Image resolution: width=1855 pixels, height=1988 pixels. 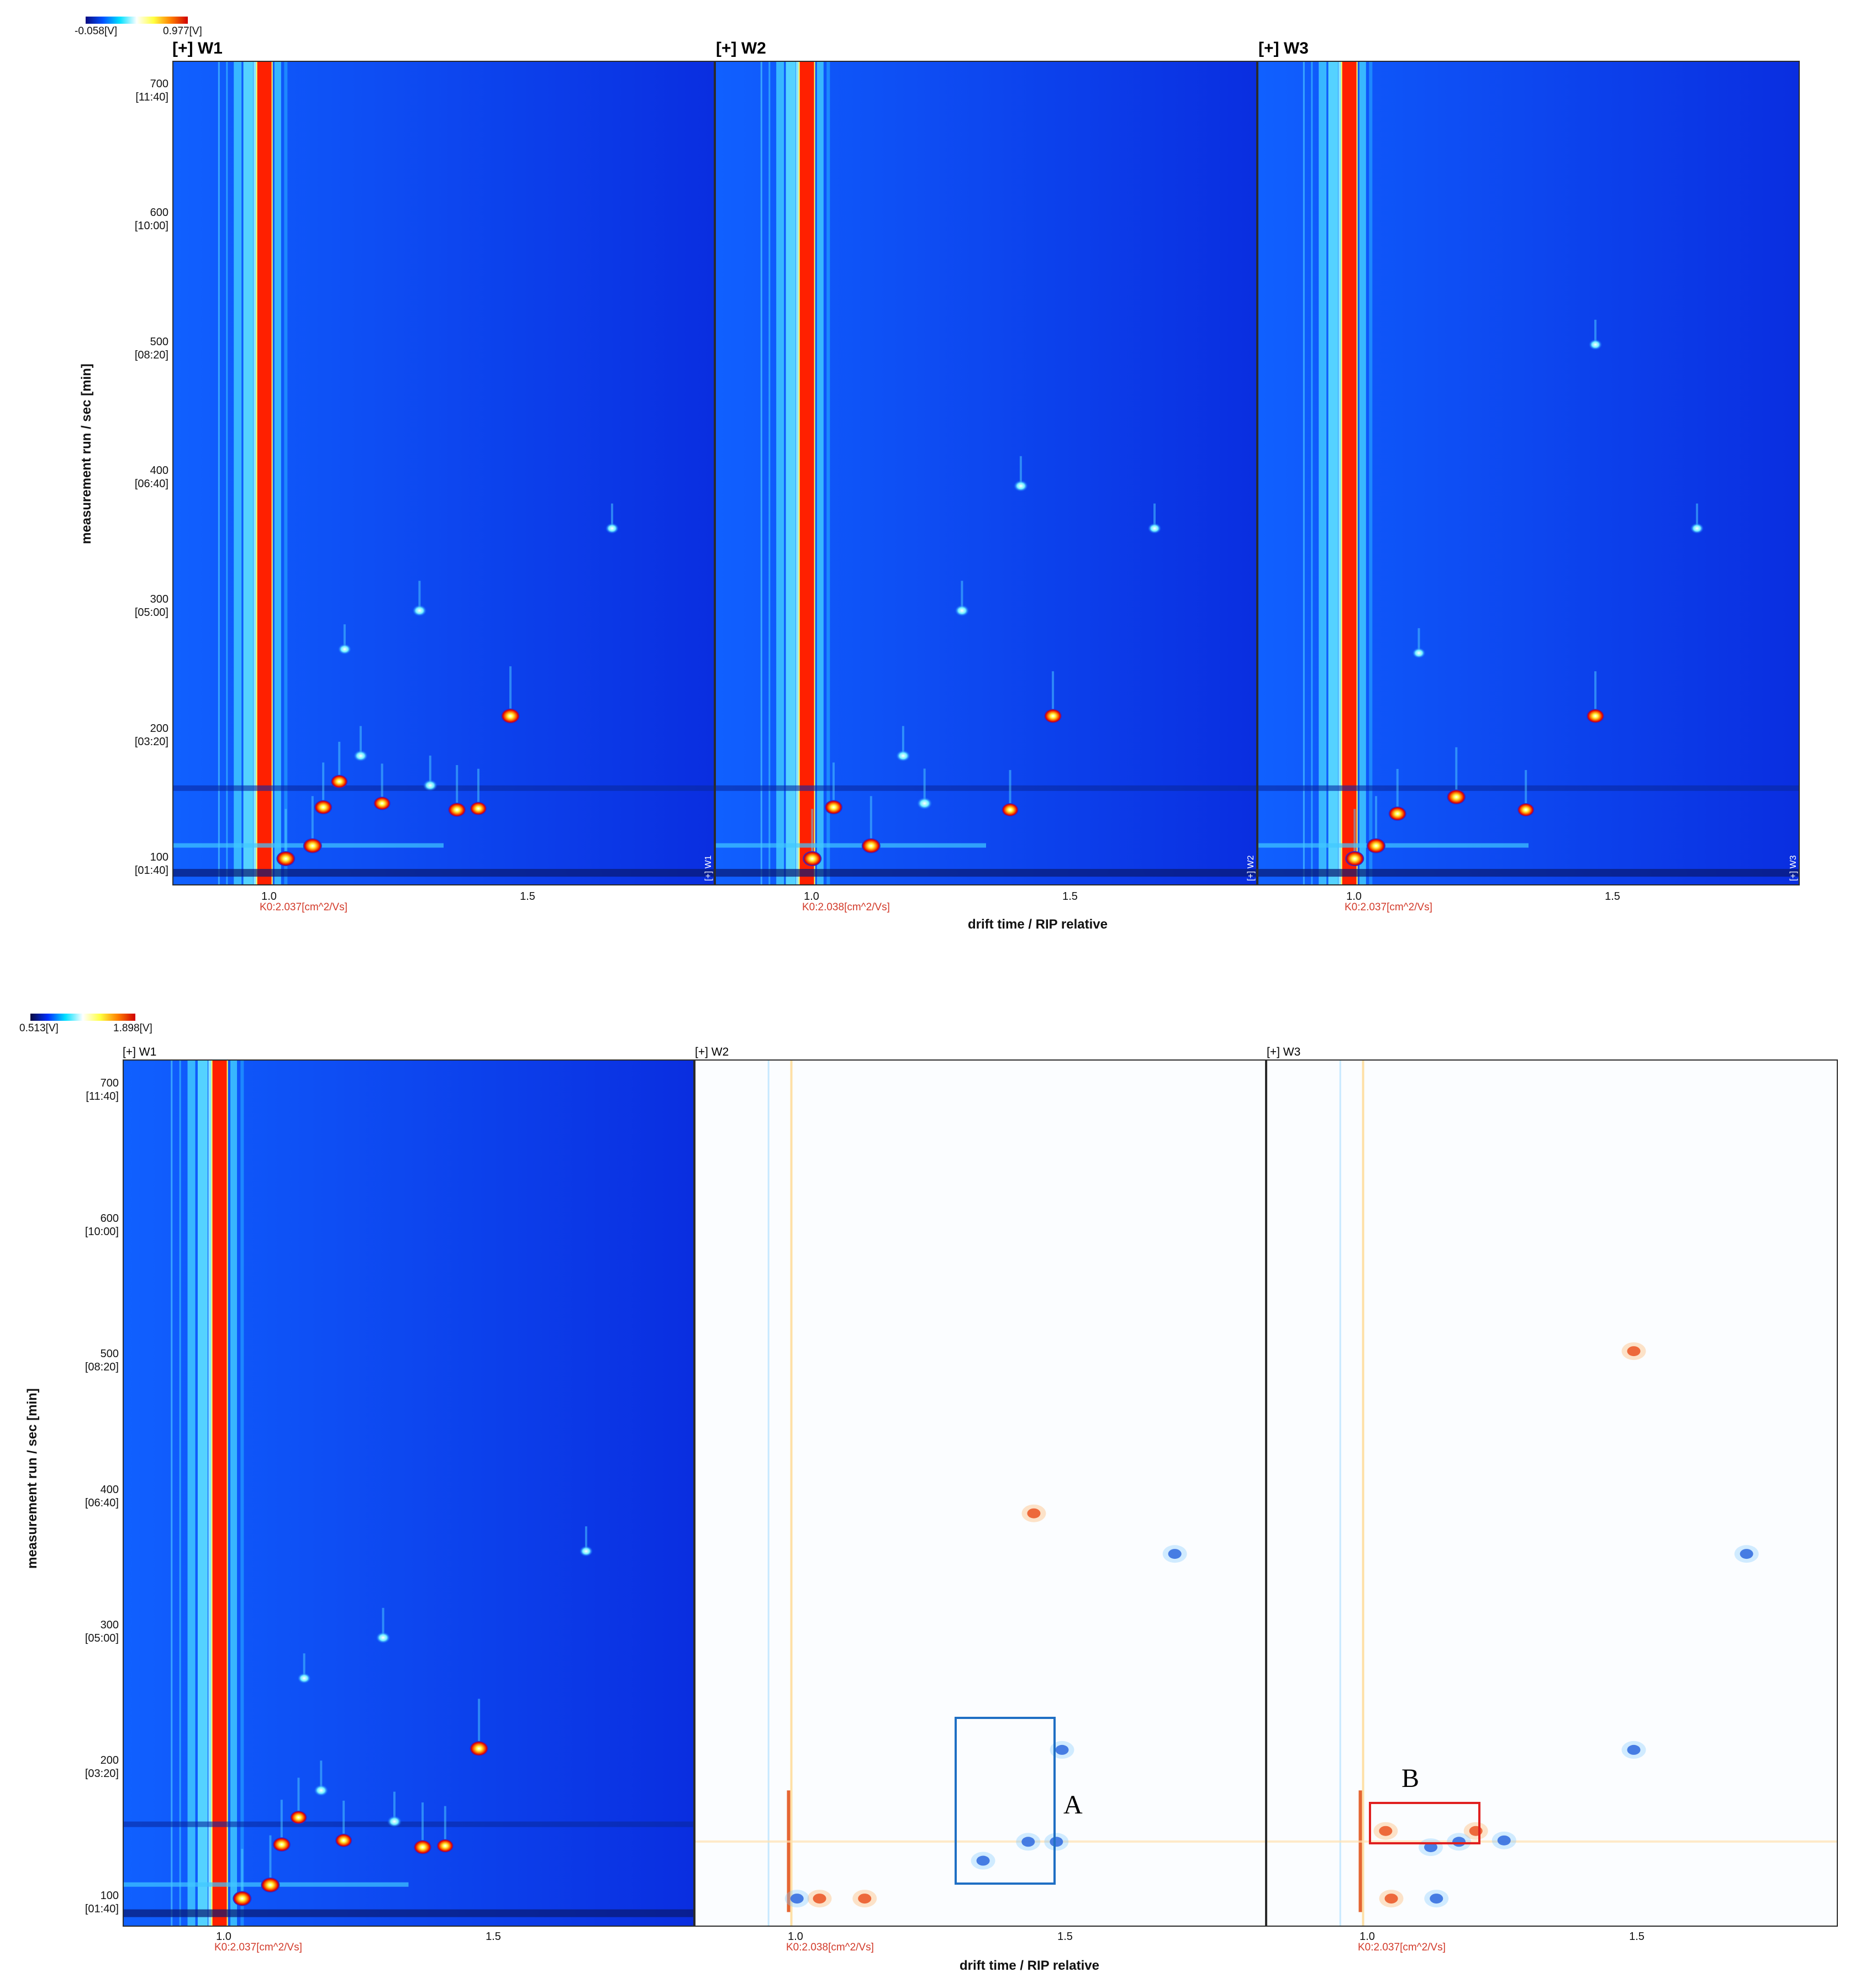 I want to click on bottom-panel-2-title: [+] W2, so click(x=712, y=1052).